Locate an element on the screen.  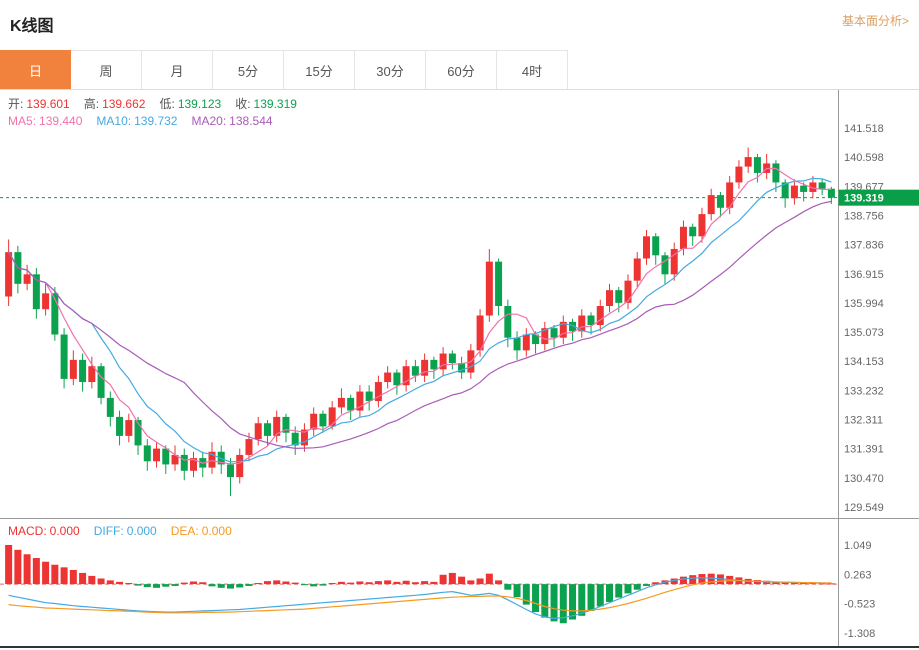
ohlc-high: 高: 139.662 is located at coordinates (115, 104).